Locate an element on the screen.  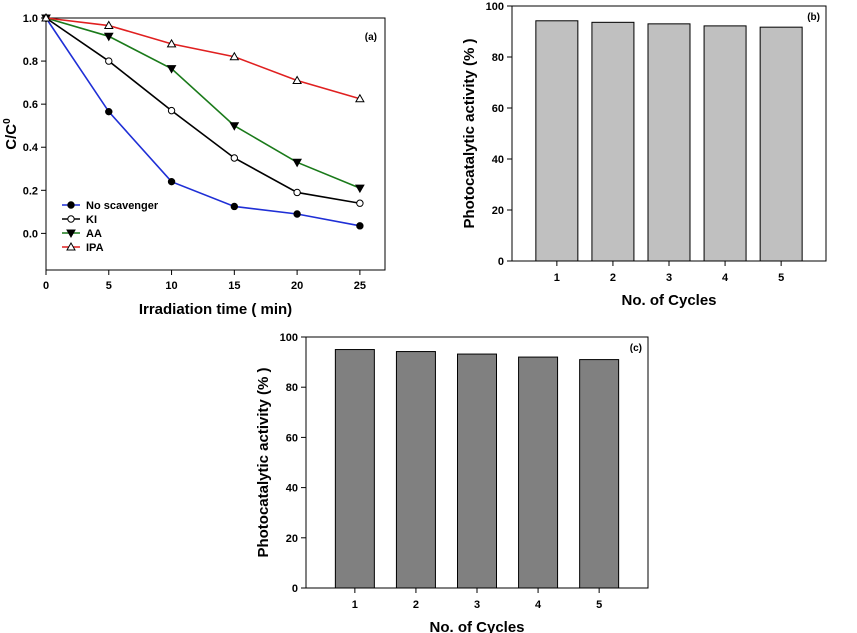
panel-a-y-axis-title: C/C0 is located at coordinates (11, 134).